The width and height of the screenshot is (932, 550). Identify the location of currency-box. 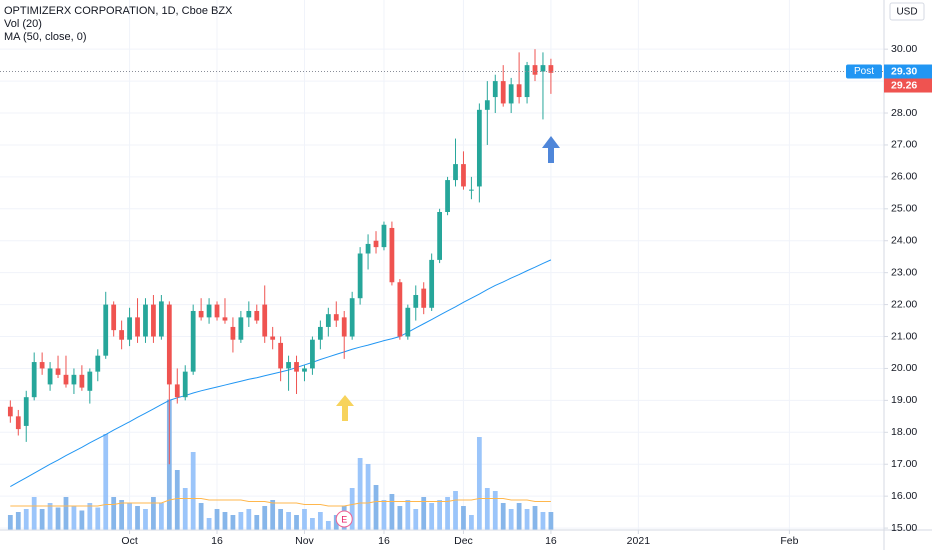
(907, 11).